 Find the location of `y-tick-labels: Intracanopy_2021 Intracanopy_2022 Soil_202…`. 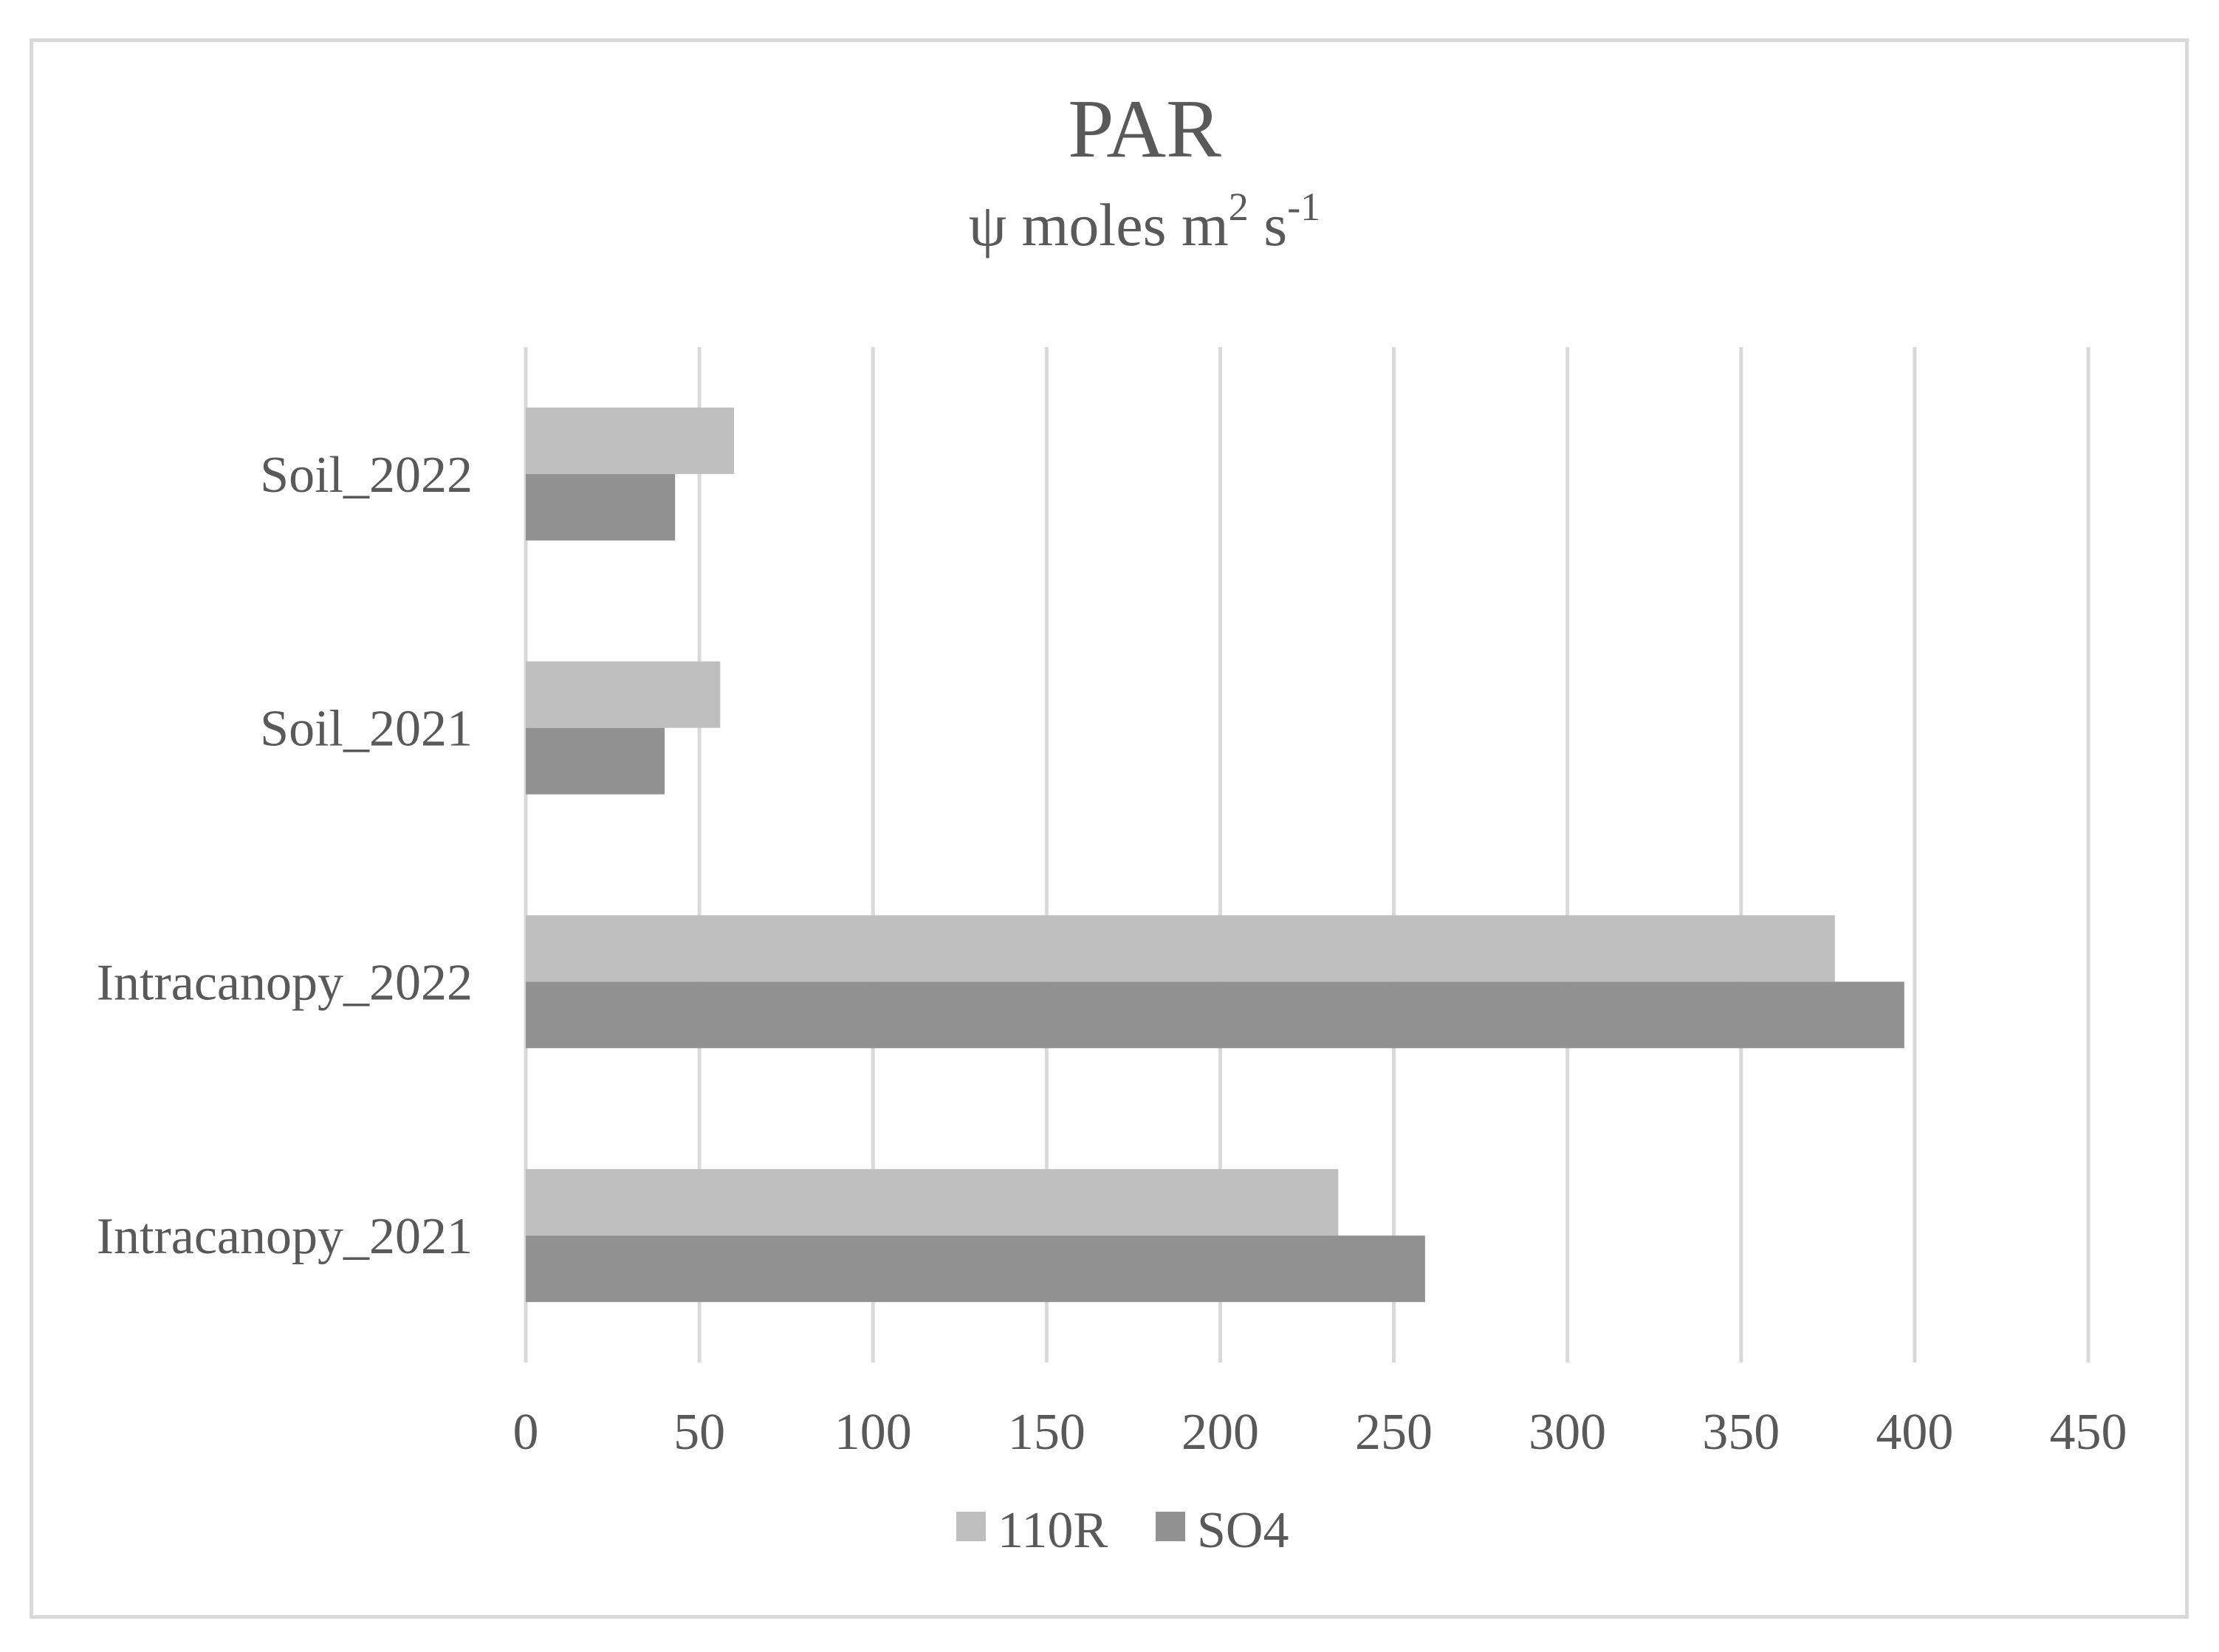

y-tick-labels: Intracanopy_2021 Intracanopy_2022 Soil_202… is located at coordinates (285, 856).